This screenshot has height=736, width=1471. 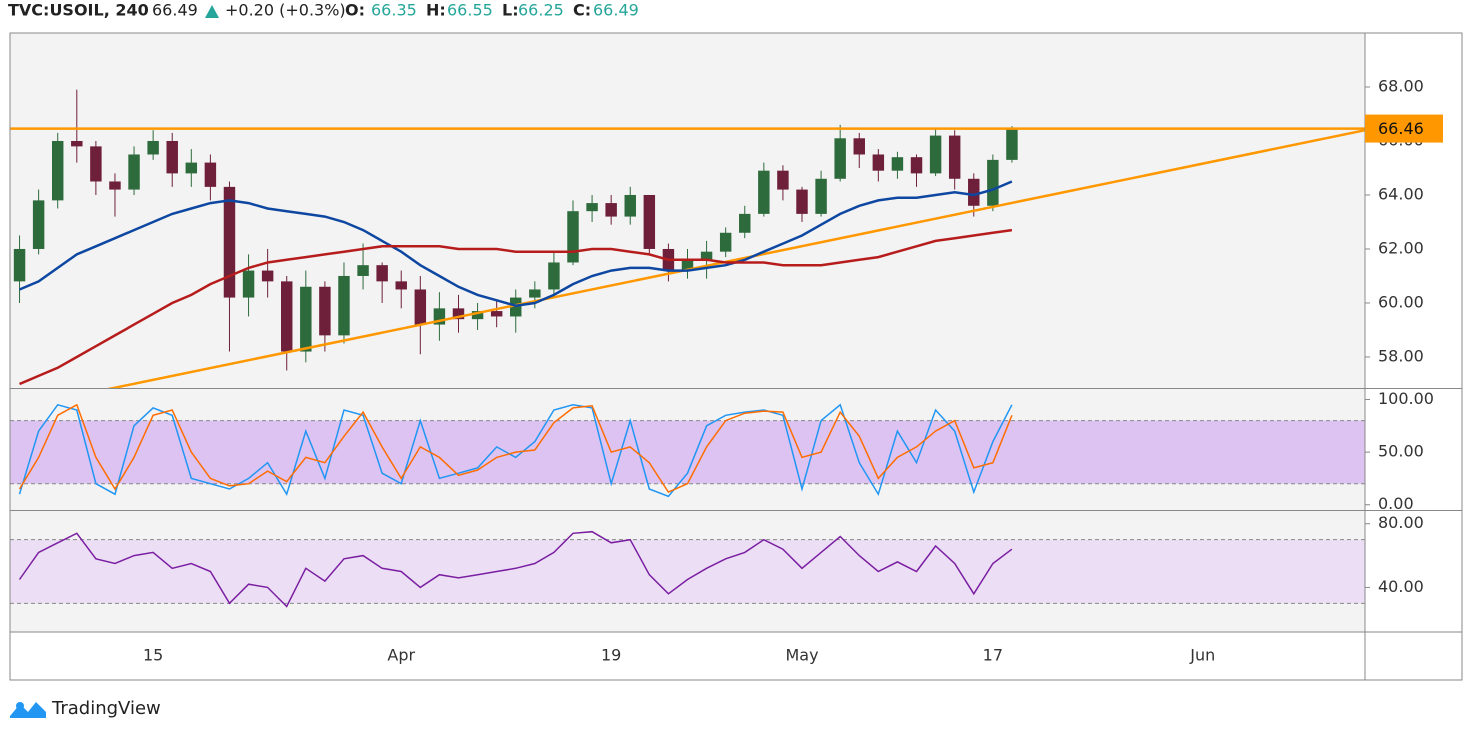 I want to click on ohlc-label: C:, so click(x=582, y=10).